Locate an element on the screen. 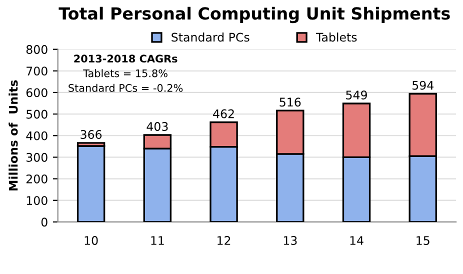  y-tick-label: 700 is located at coordinates (37, 71).